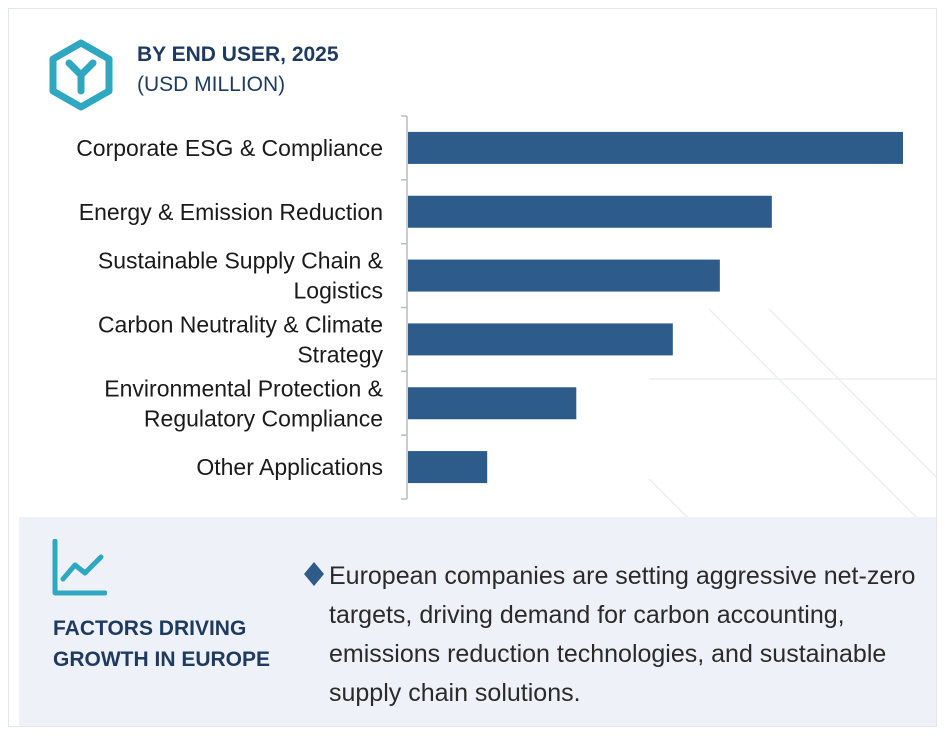 Image resolution: width=949 pixels, height=737 pixels. Describe the element at coordinates (243, 388) in the screenshot. I see `category-label-line: Environmental Protection &` at that location.